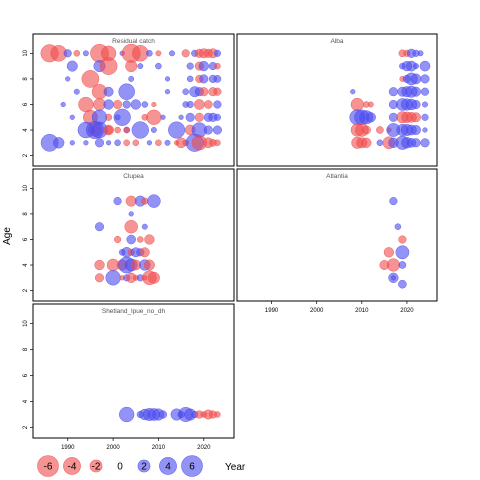 The width and height of the screenshot is (480, 480). Describe the element at coordinates (235, 467) in the screenshot. I see `x-axis-title: Year` at that location.